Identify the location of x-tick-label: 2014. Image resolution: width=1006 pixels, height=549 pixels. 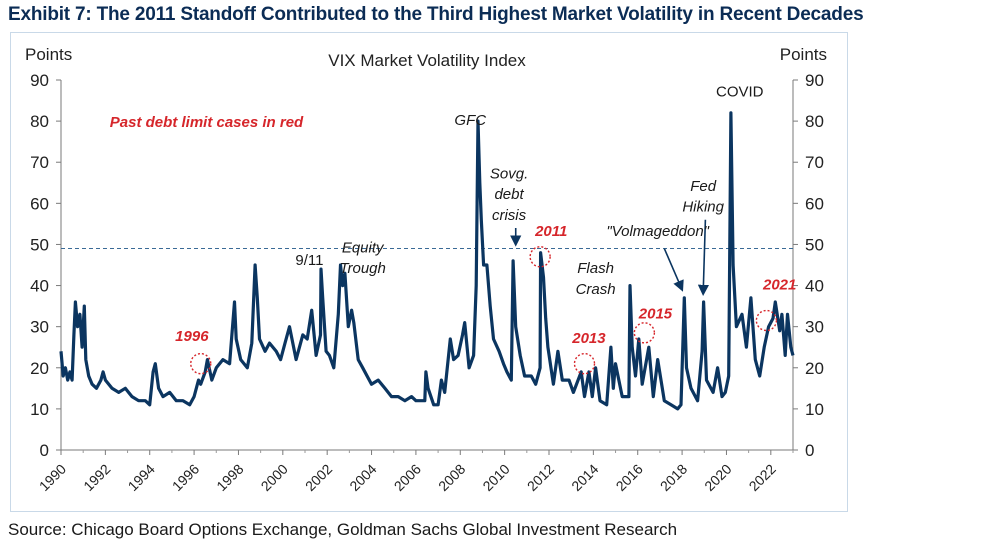
(584, 477).